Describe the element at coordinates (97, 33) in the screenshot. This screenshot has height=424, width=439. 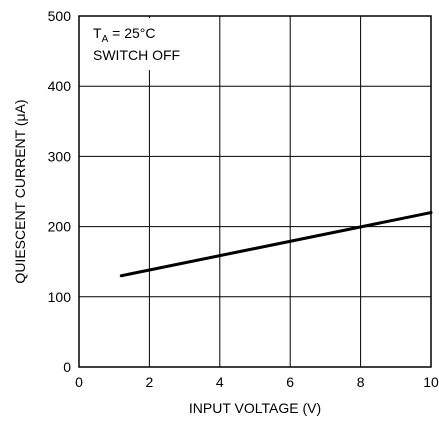
I see `annotation-symbol: T` at that location.